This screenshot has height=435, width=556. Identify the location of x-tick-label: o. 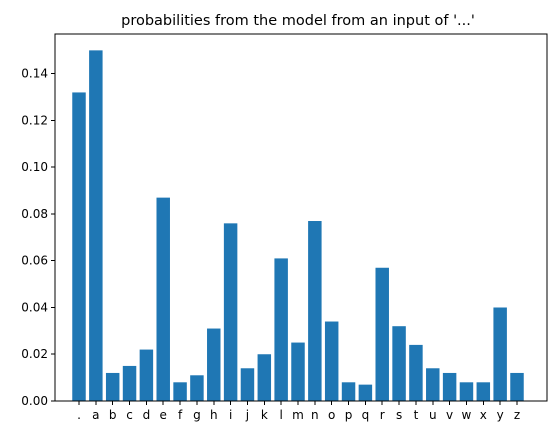
(331, 415).